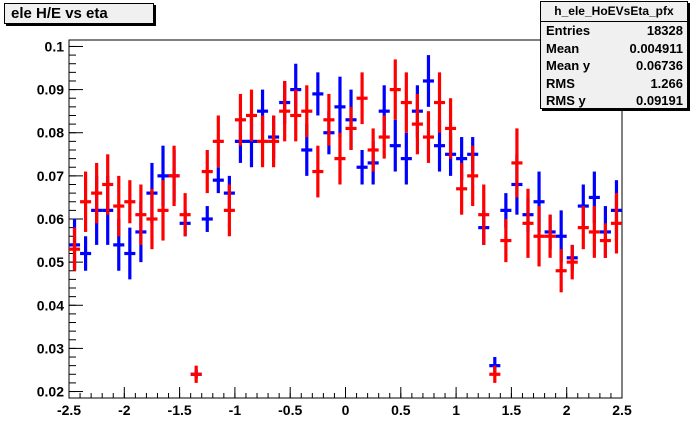 The width and height of the screenshot is (692, 444). I want to click on stats-histogram-name: h_ele_HoEVsEta_pfx, so click(614, 12).